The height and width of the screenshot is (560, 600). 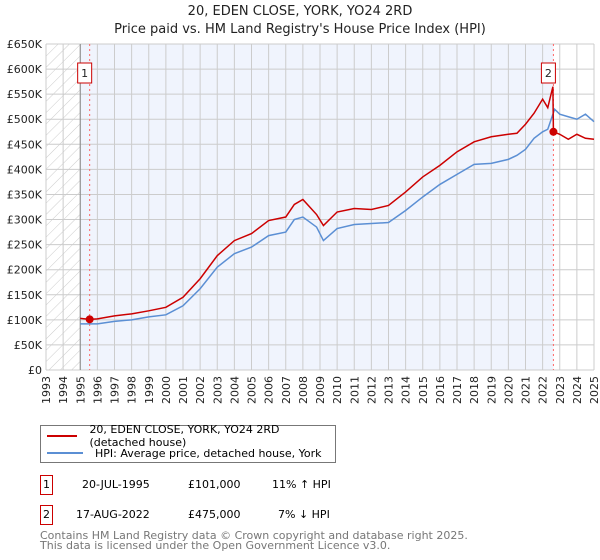 I want to click on x-tick-label: 2005, so click(x=252, y=390).